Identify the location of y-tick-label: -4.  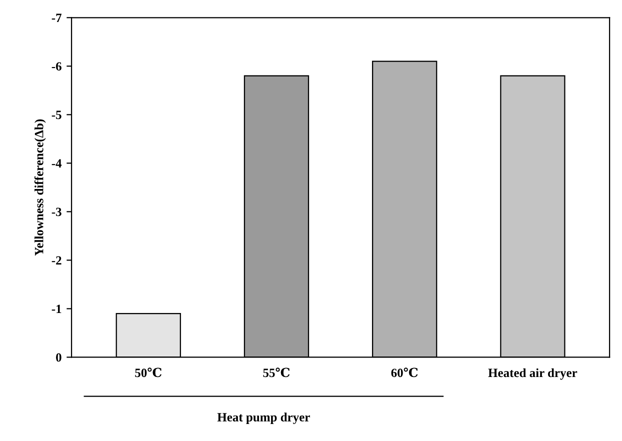
(57, 163).